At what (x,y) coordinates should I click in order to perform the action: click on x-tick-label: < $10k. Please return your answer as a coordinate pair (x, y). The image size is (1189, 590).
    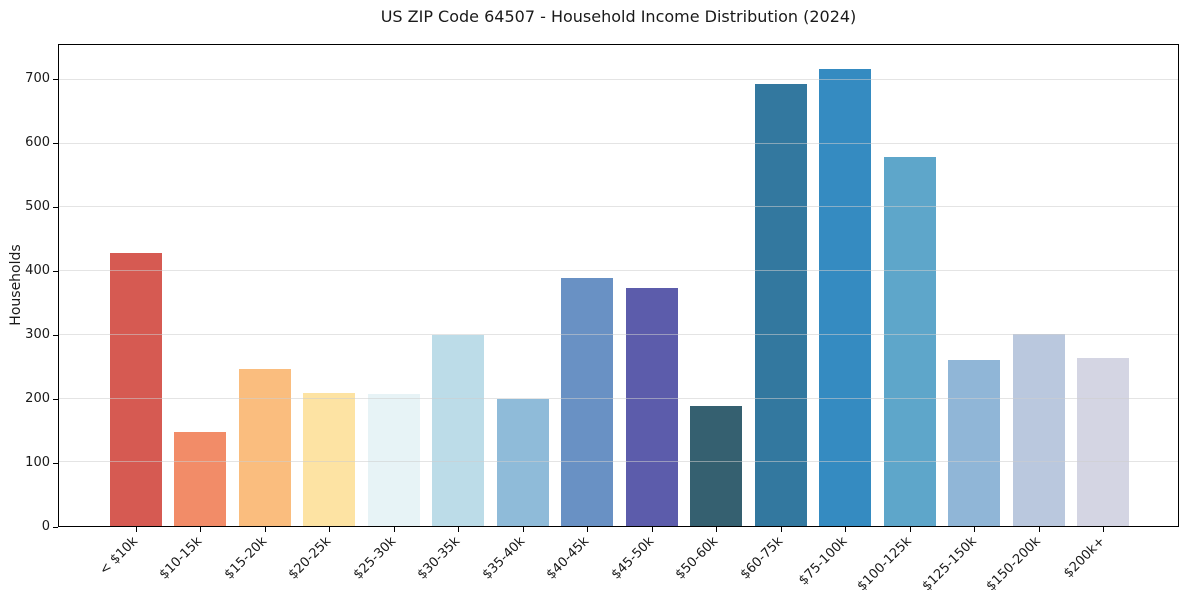
    Looking at the image, I should click on (119, 556).